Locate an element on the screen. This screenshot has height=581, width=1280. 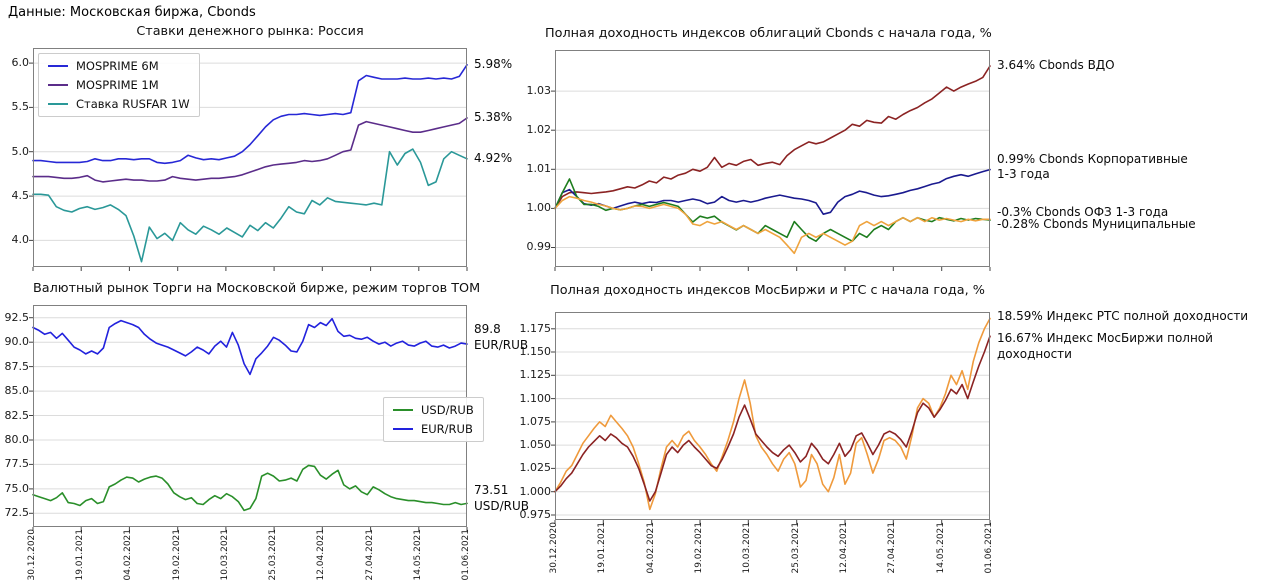
series-end-annotation: 0.99% Cbonds Корпоративные 1-3 года is located at coordinates (1092, 166).